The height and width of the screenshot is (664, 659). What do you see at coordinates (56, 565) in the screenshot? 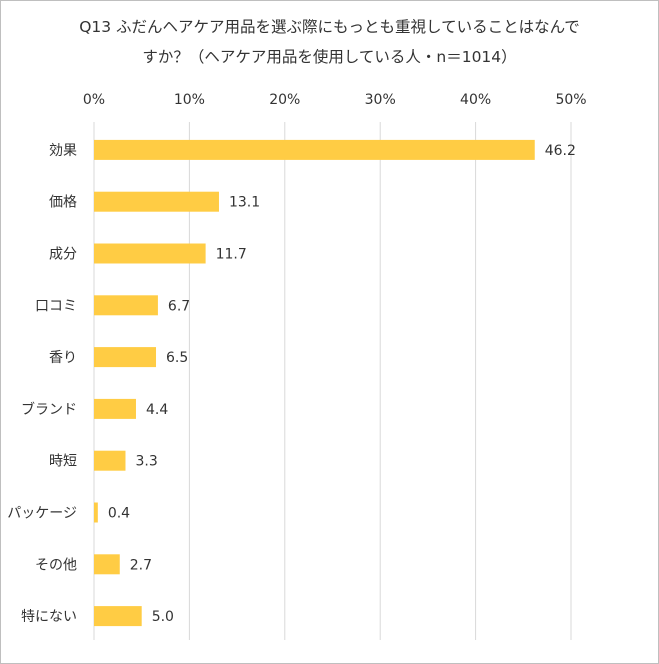
I see `category-label-8: その他` at bounding box center [56, 565].